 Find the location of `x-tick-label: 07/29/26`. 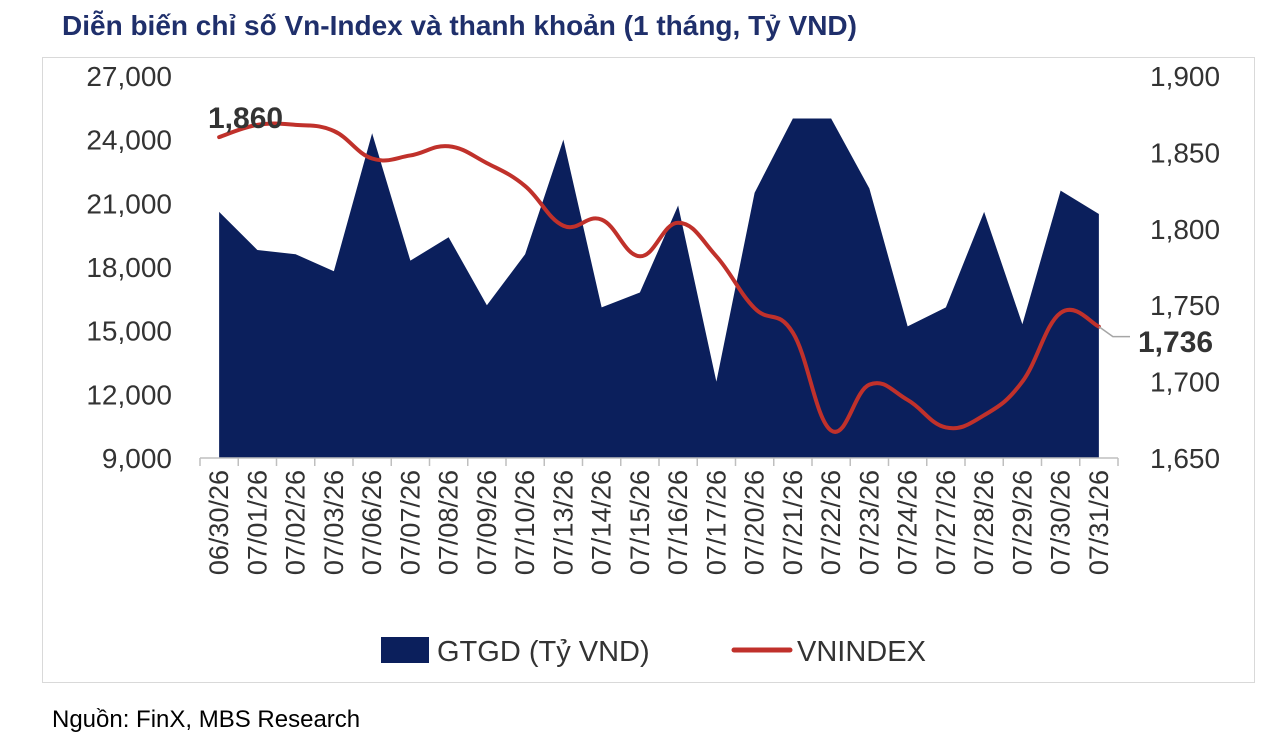

x-tick-label: 07/29/26 is located at coordinates (1022, 522).